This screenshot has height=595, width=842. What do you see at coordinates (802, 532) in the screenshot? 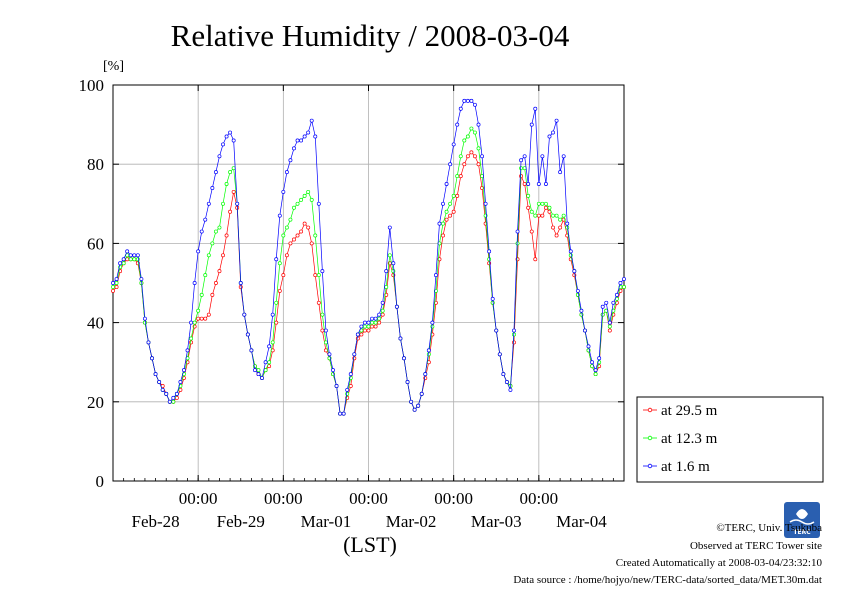
I see `logo-text: TERC` at bounding box center [802, 532].